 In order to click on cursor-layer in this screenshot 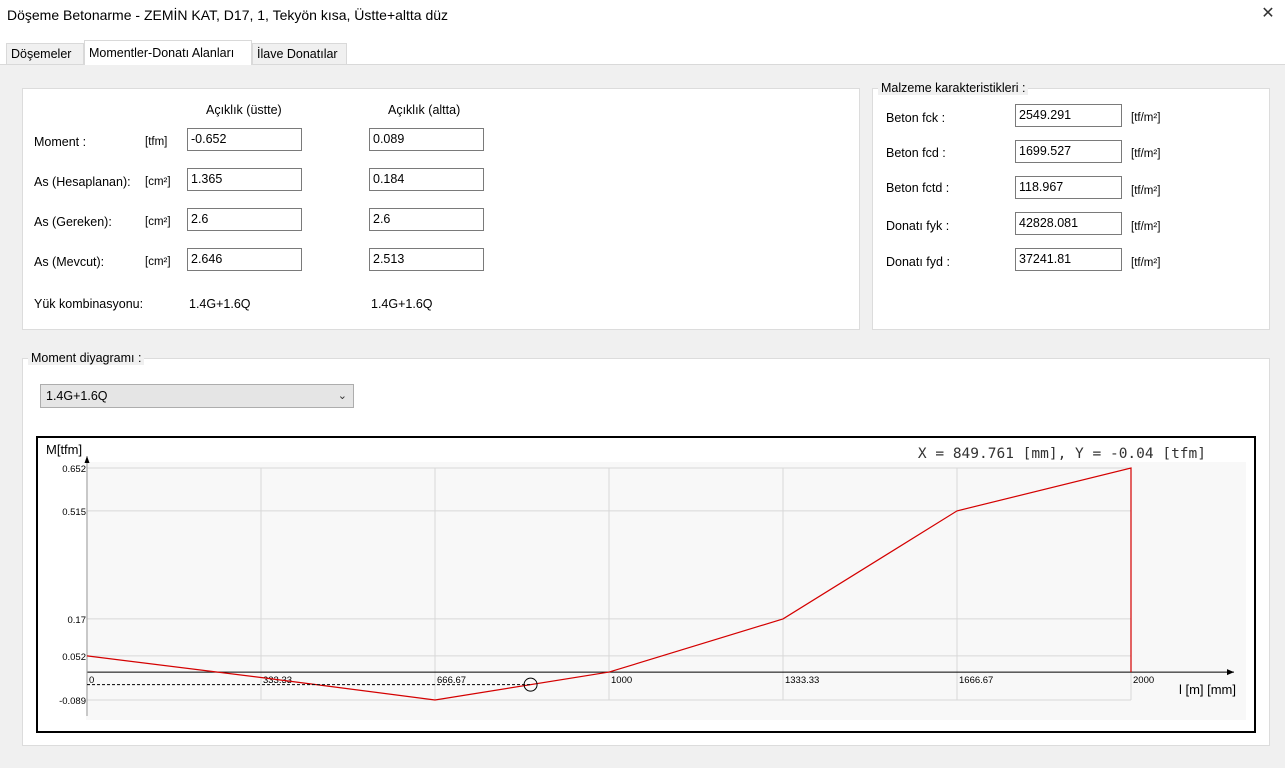, I will do `click(312, 684)`.